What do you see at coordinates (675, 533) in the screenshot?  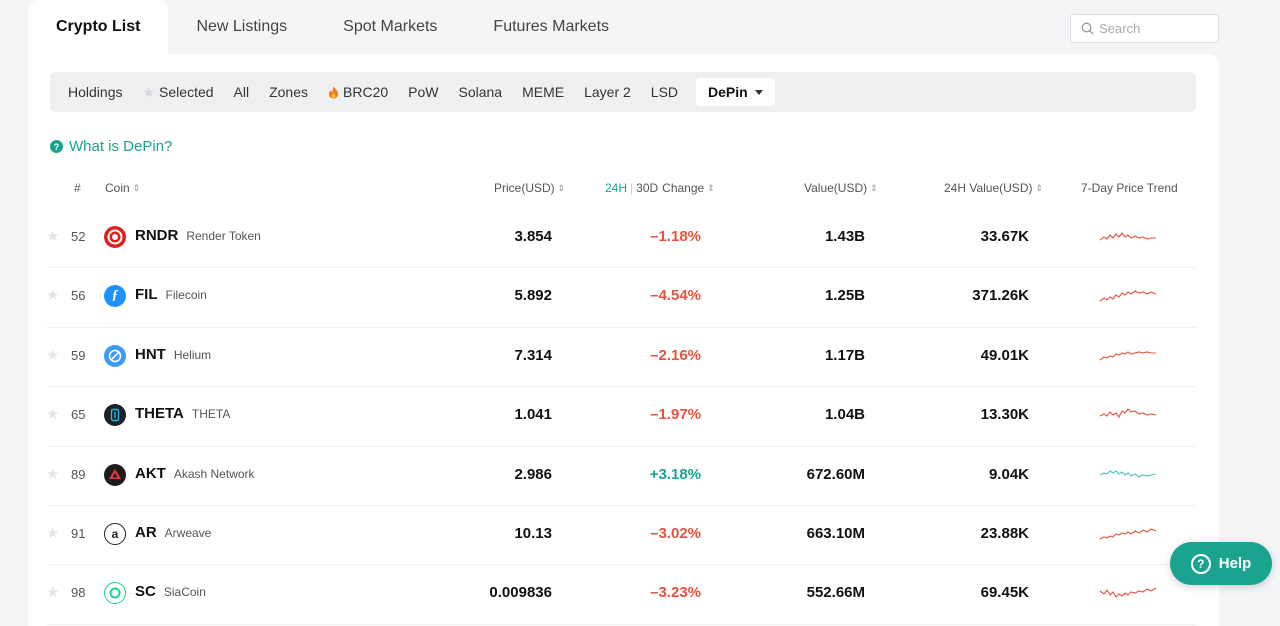 I see `change-cell: –3.02%` at bounding box center [675, 533].